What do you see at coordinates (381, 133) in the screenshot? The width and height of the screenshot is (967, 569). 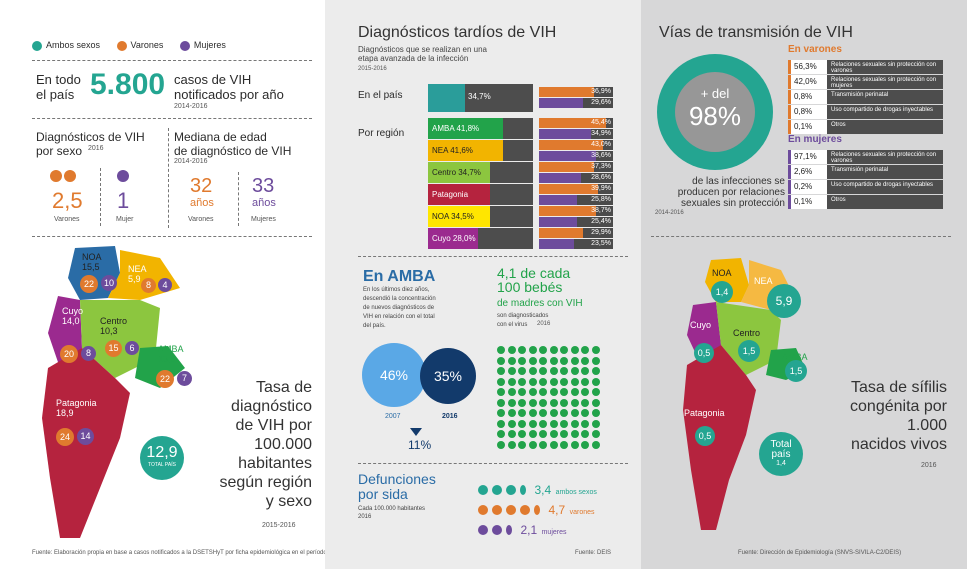 I see `region-label: Por región` at bounding box center [381, 133].